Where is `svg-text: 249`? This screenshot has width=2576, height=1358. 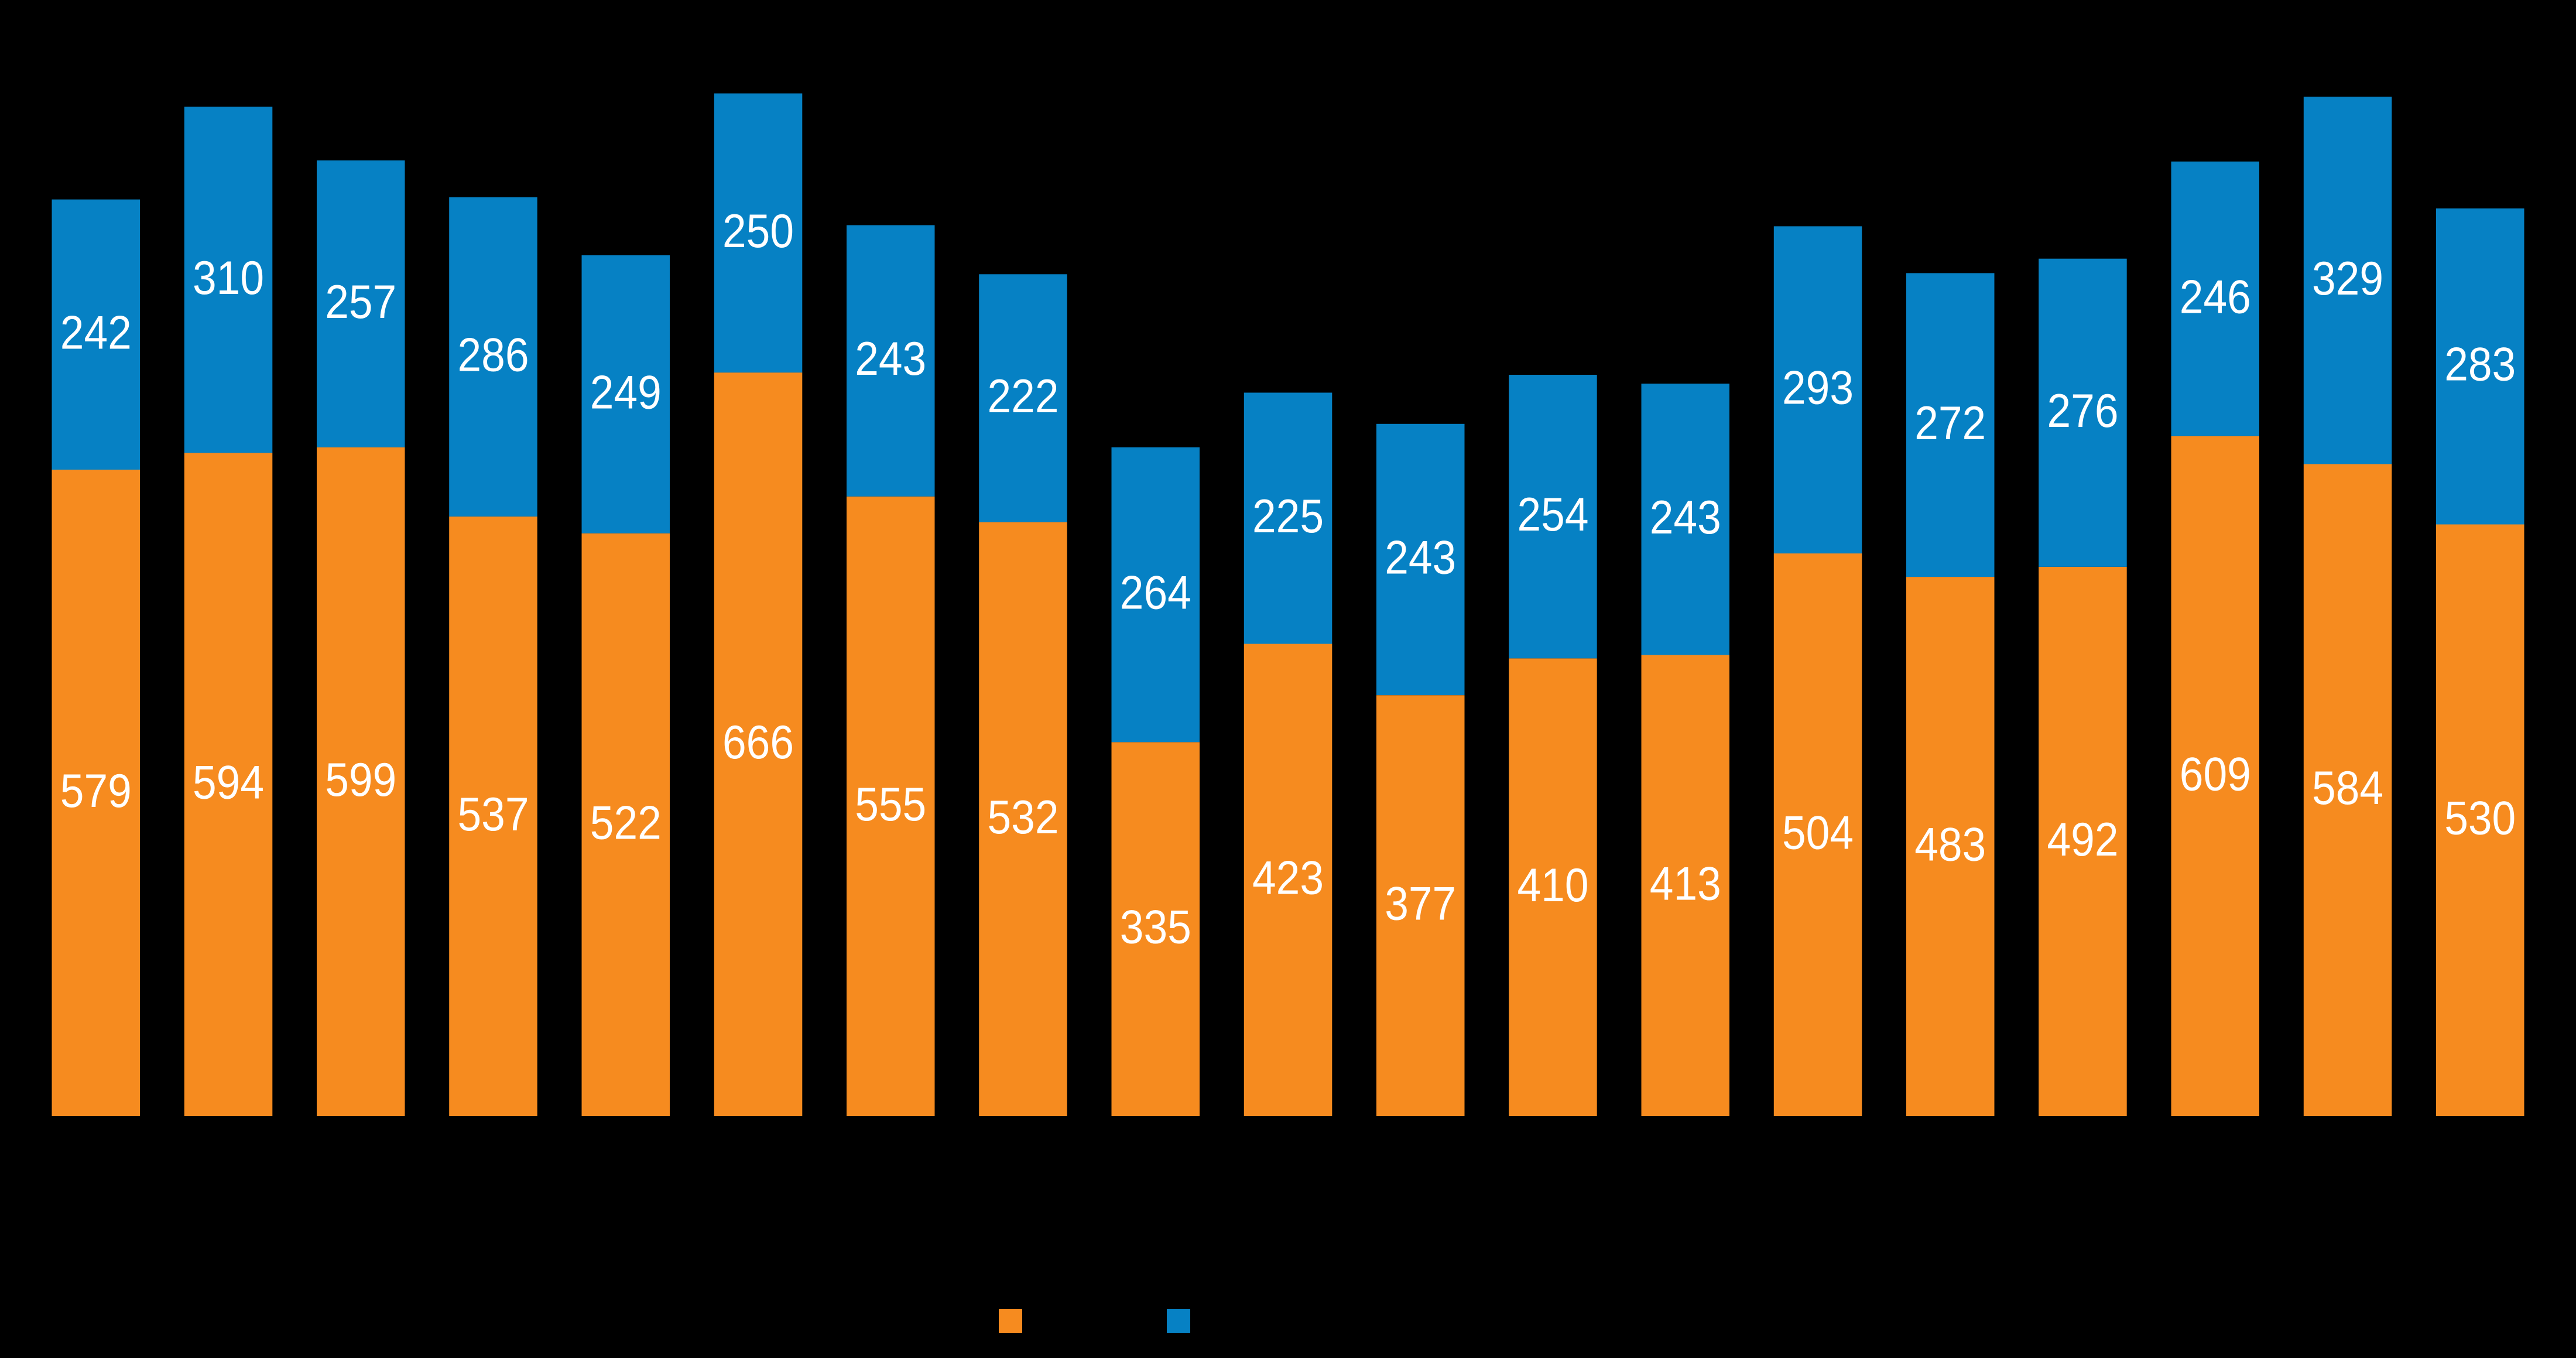
svg-text: 249 is located at coordinates (626, 392).